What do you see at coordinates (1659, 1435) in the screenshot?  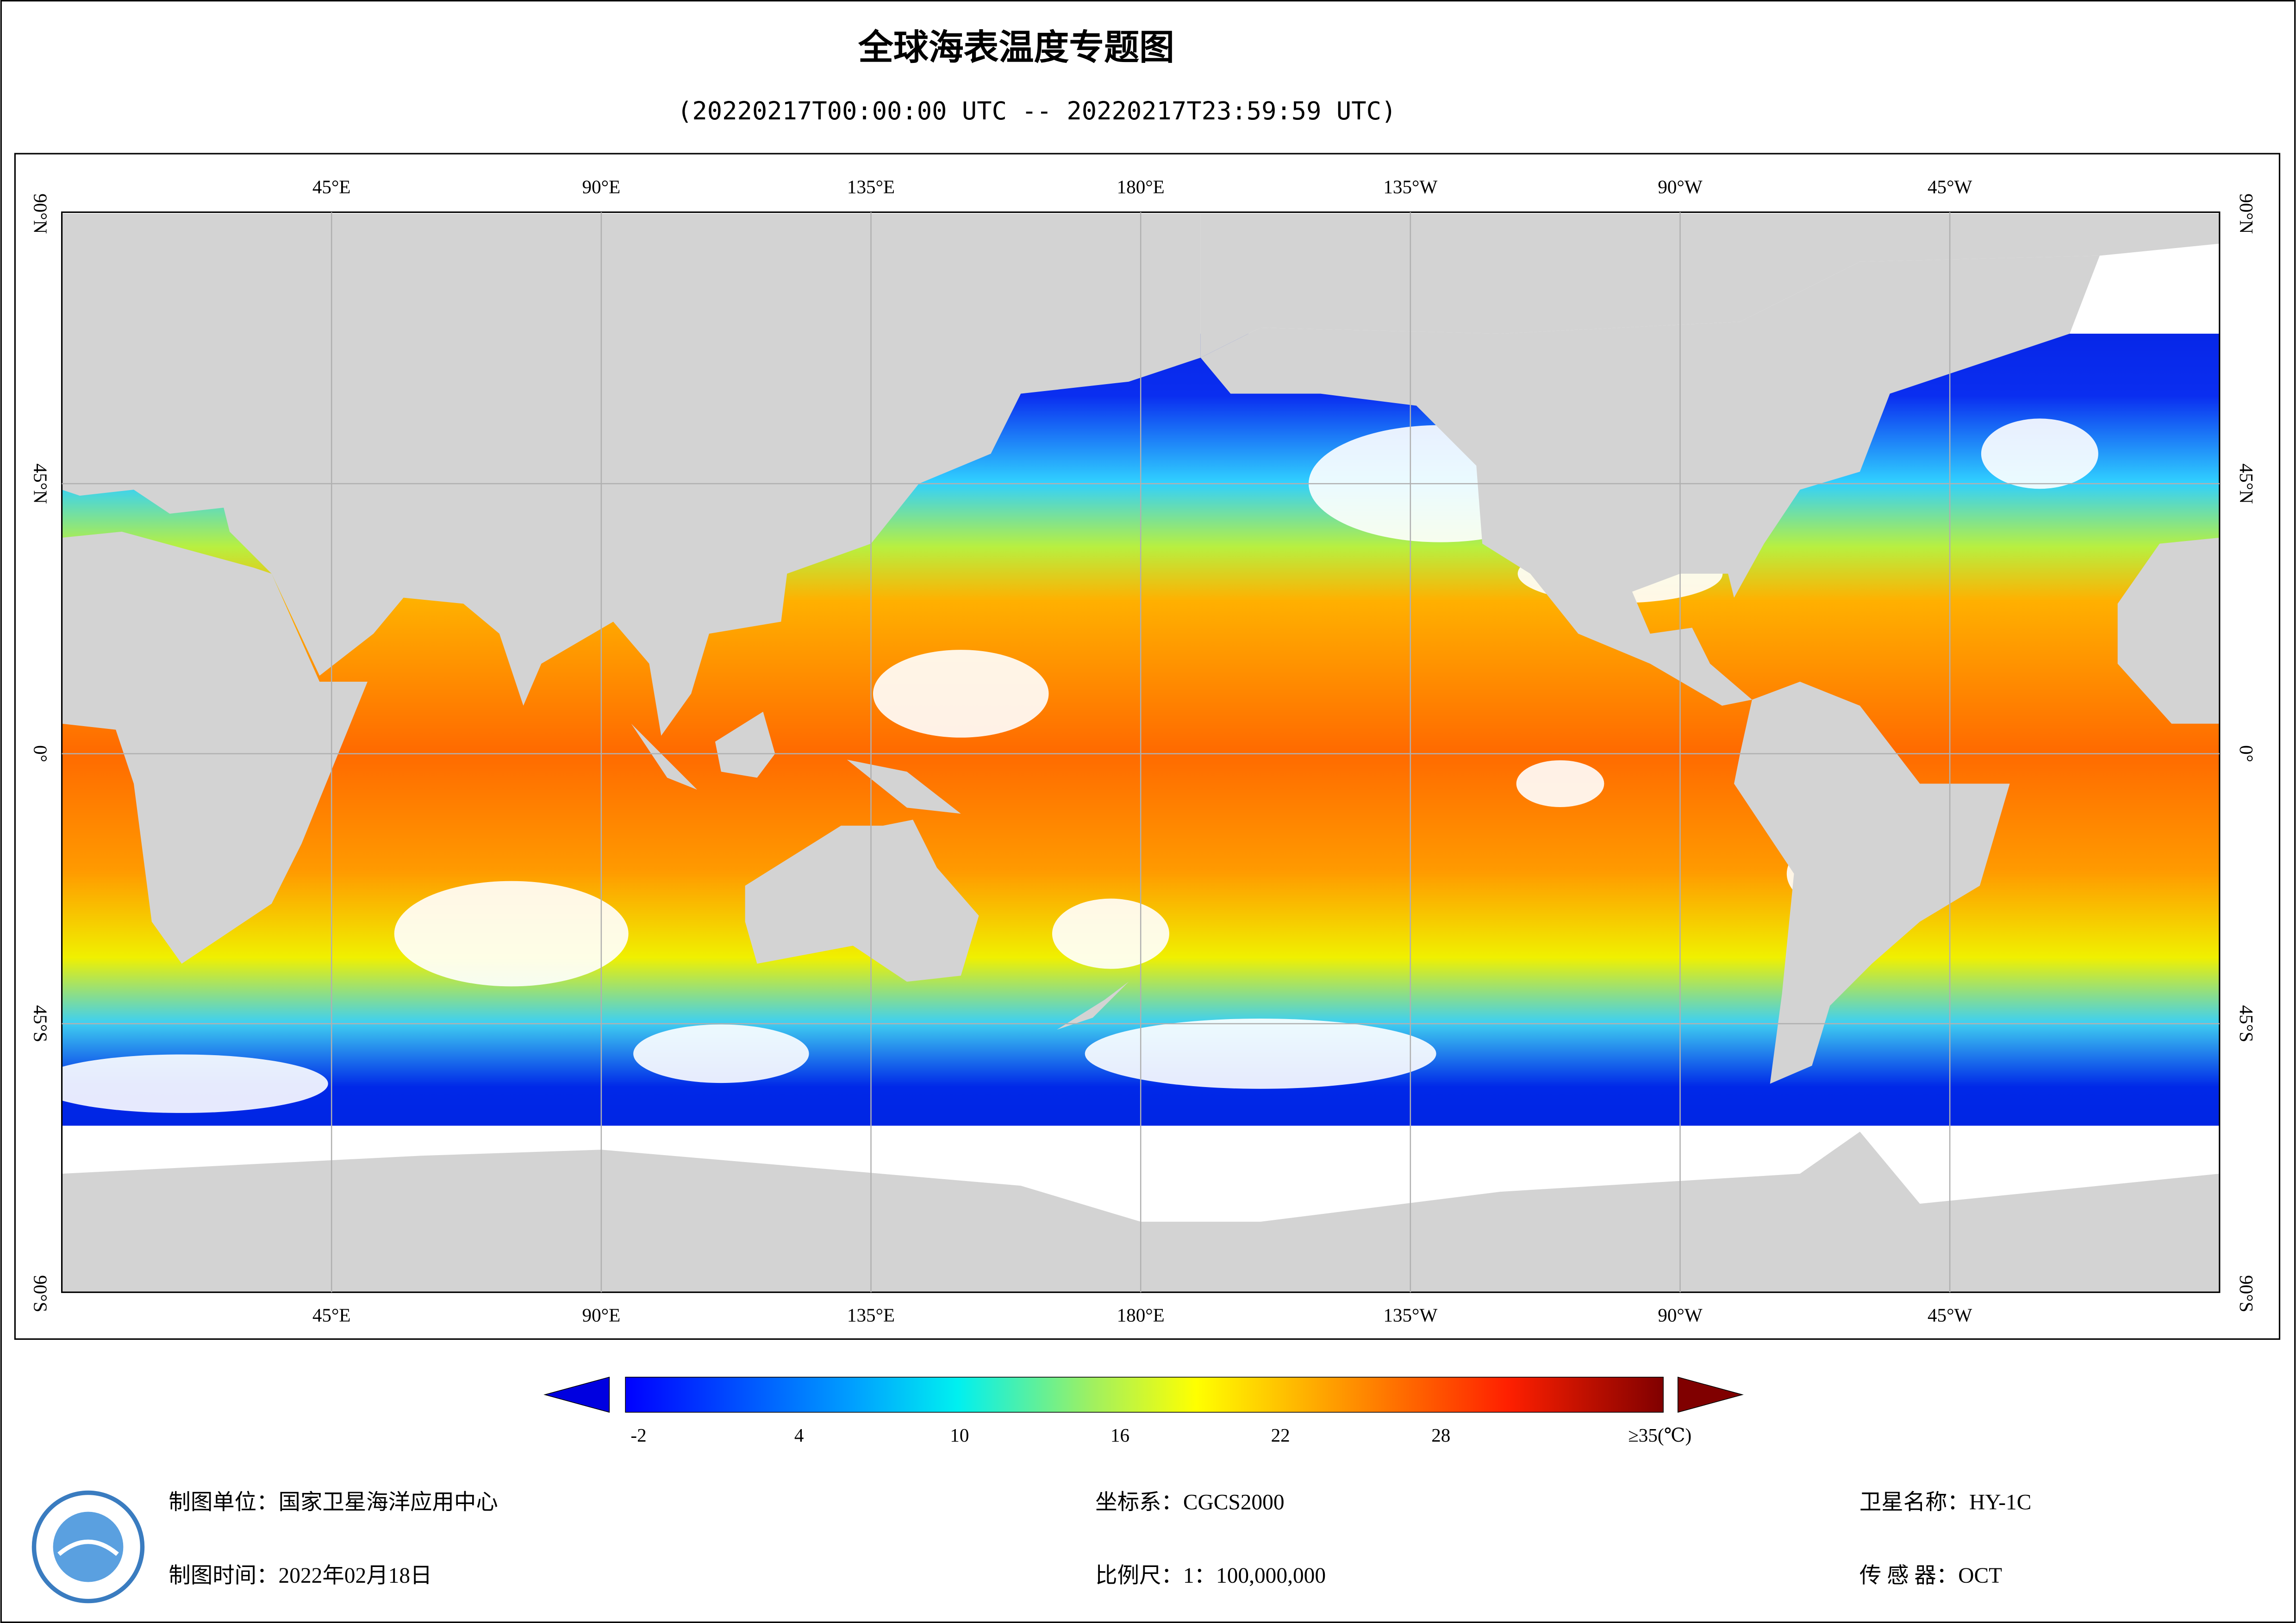 I see `colorbar-tick-label: ≥35(℃)` at bounding box center [1659, 1435].